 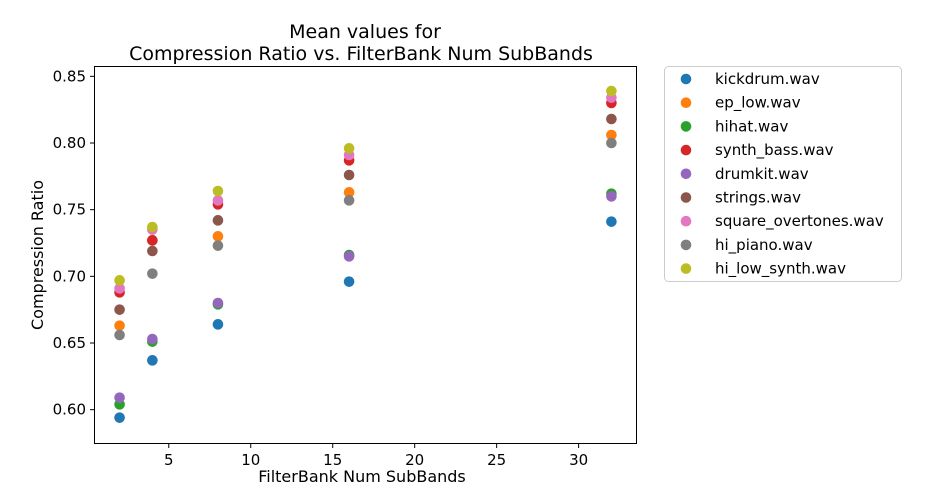 What do you see at coordinates (758, 198) in the screenshot?
I see `legend-label: strings.wav` at bounding box center [758, 198].